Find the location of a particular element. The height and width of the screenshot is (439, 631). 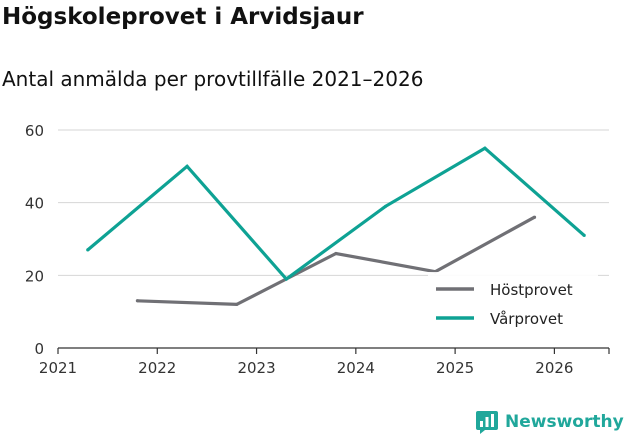

x-tick-label: 2022 is located at coordinates (157, 368).